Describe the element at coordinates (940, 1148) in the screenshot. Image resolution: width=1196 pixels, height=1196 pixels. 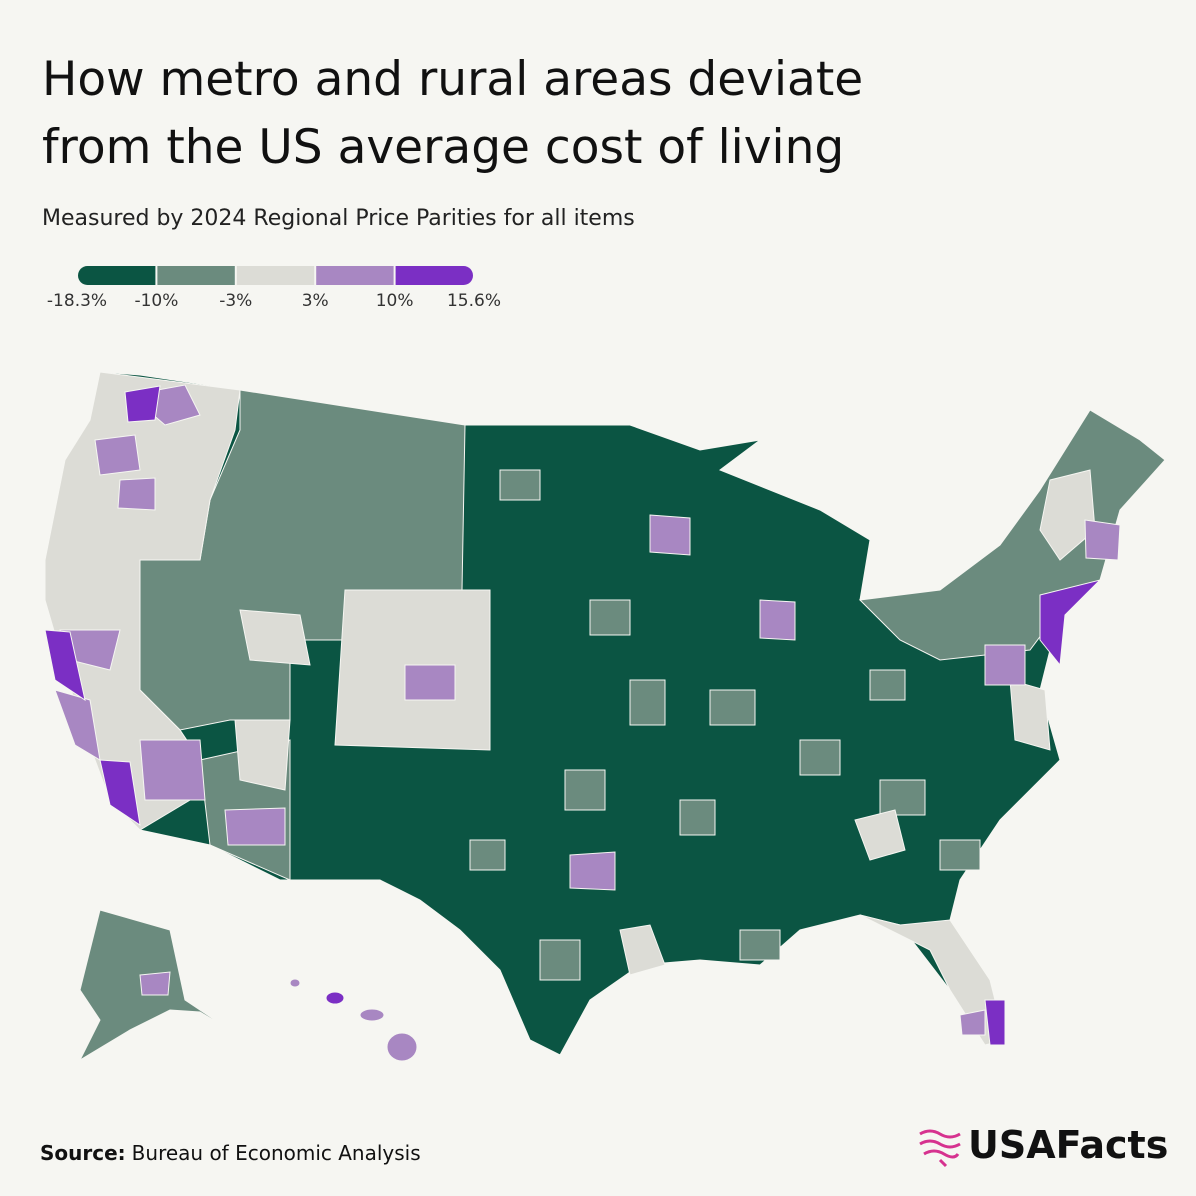
I see `brand-logo` at that location.